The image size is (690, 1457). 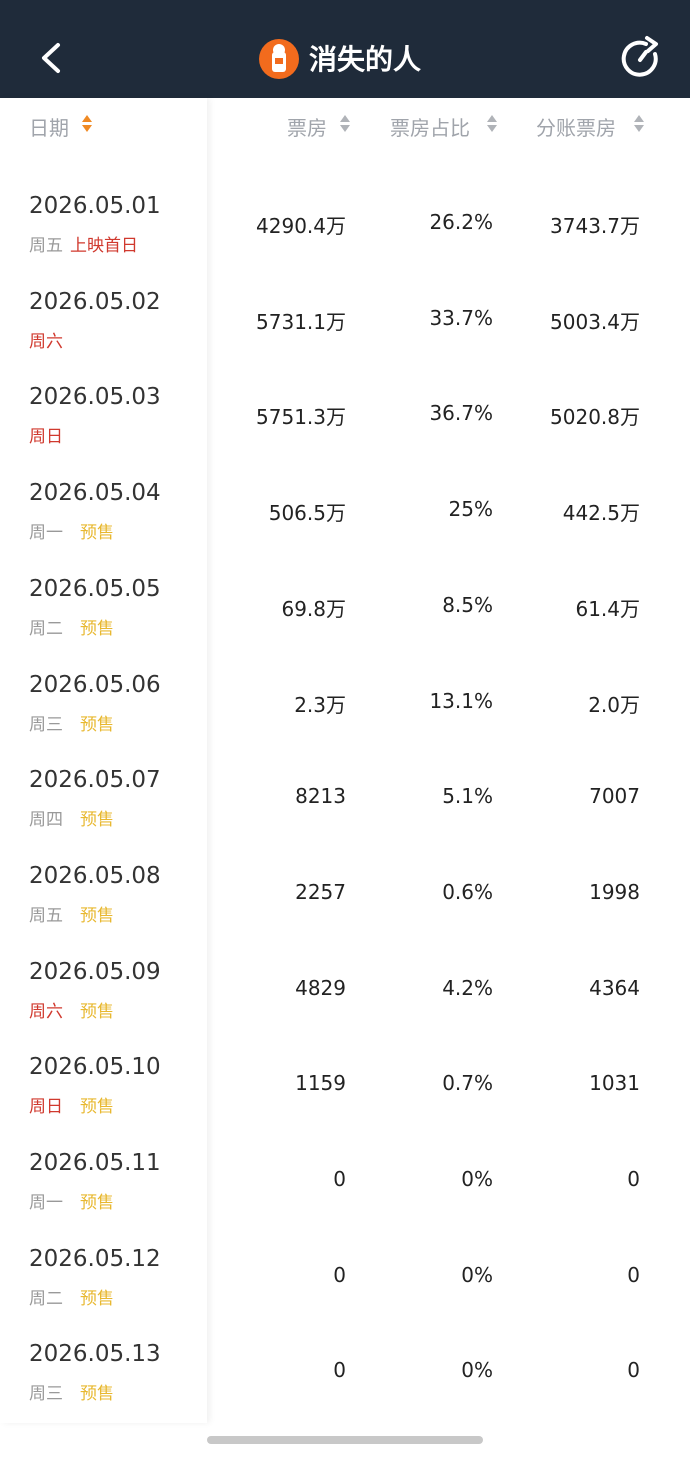 I want to click on share: 0.6%, so click(x=467, y=891).